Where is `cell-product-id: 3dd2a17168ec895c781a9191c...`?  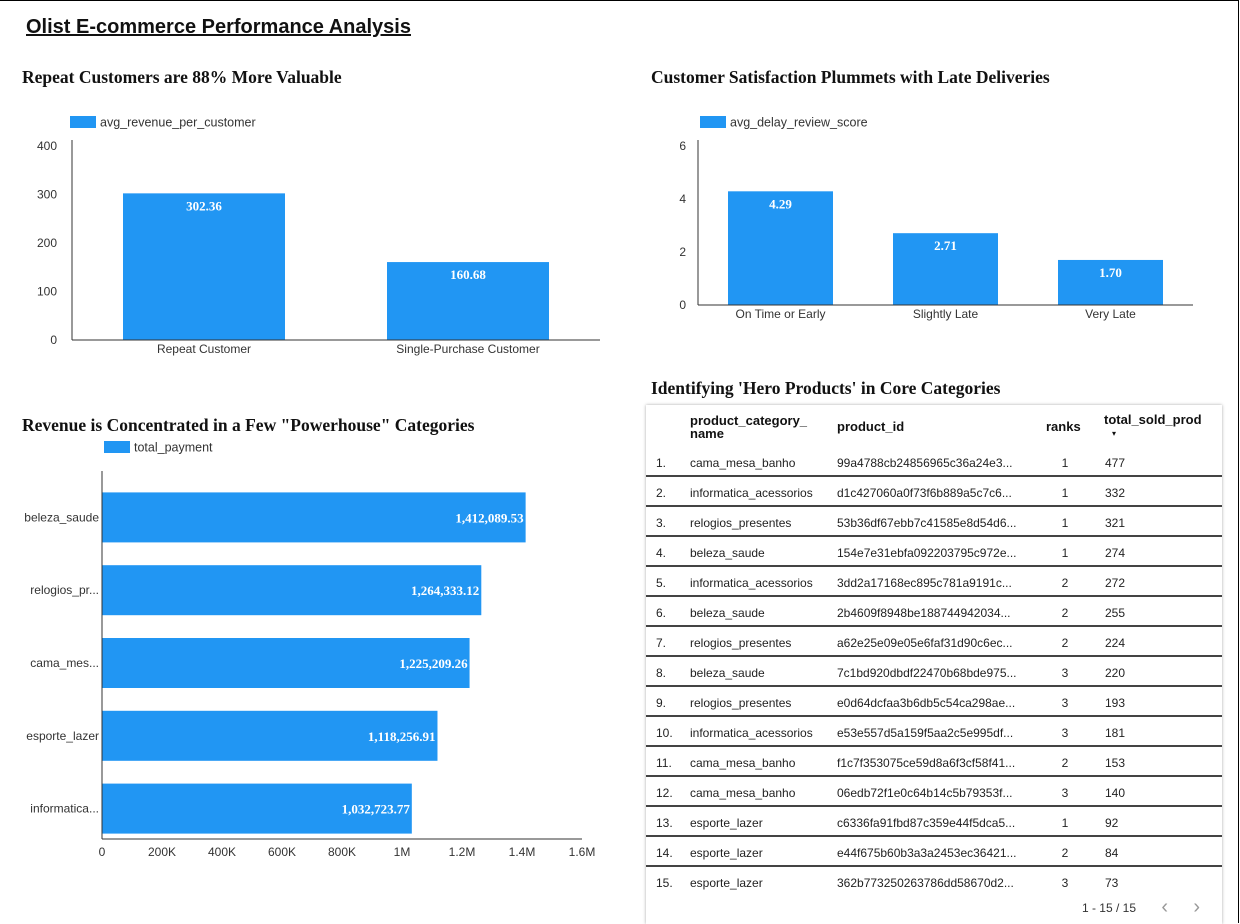
cell-product-id: 3dd2a17168ec895c781a9191c... is located at coordinates (924, 583).